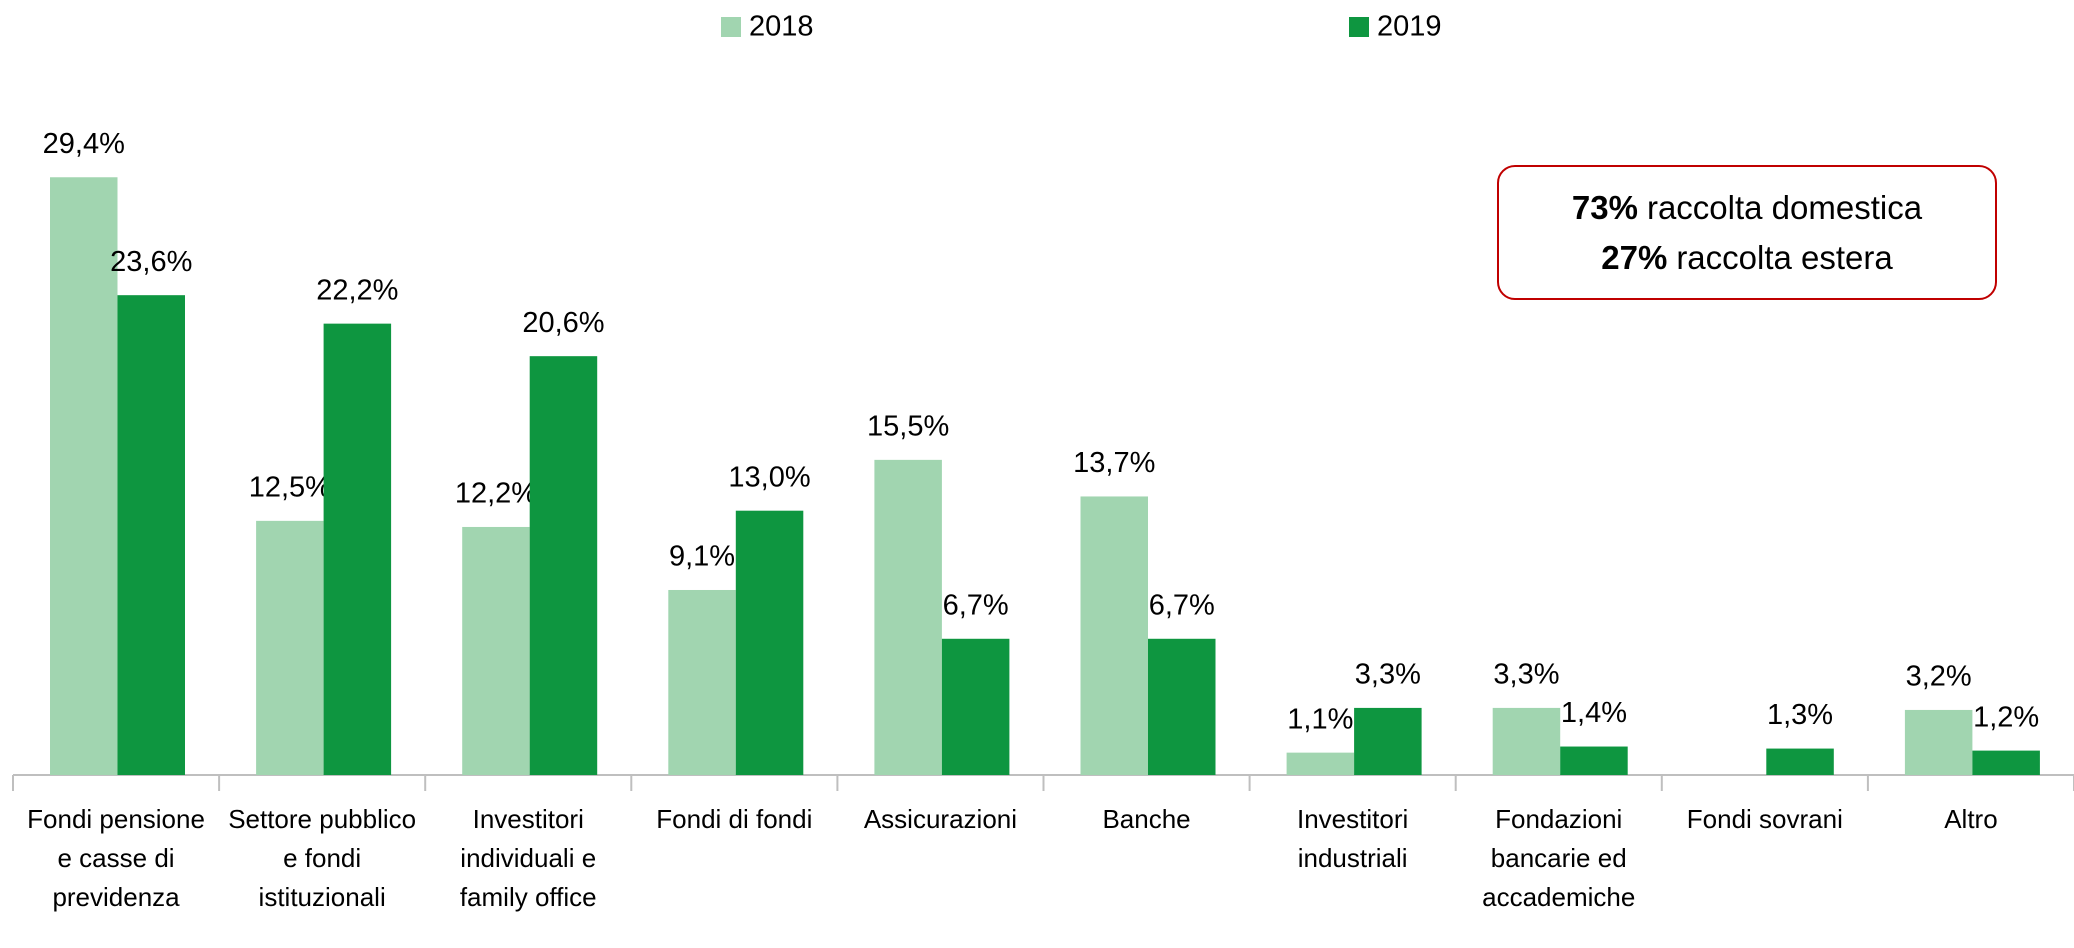 Image resolution: width=2074 pixels, height=948 pixels. What do you see at coordinates (563, 323) in the screenshot?
I see `data-label: 20,6%` at bounding box center [563, 323].